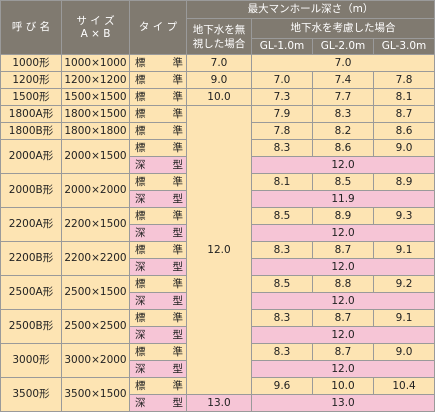 The height and width of the screenshot is (412, 435). What do you see at coordinates (343, 97) in the screenshot?
I see `row-gl2: 7.7` at bounding box center [343, 97].